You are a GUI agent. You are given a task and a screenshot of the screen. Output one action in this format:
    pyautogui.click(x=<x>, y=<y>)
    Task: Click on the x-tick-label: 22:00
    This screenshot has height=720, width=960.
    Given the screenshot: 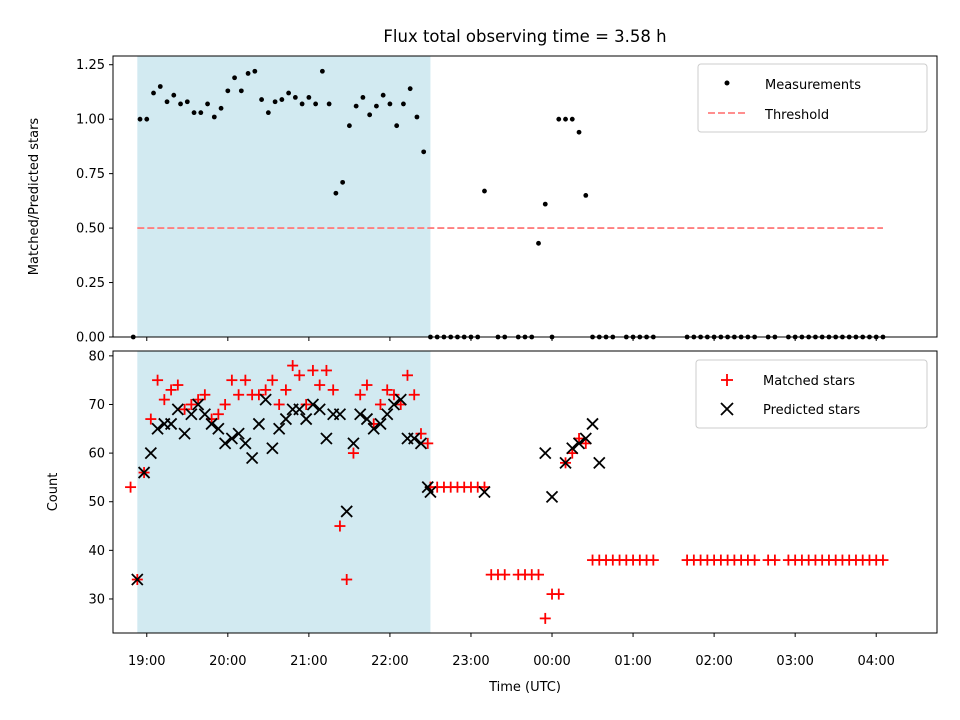 What is the action you would take?
    pyautogui.click(x=389, y=661)
    